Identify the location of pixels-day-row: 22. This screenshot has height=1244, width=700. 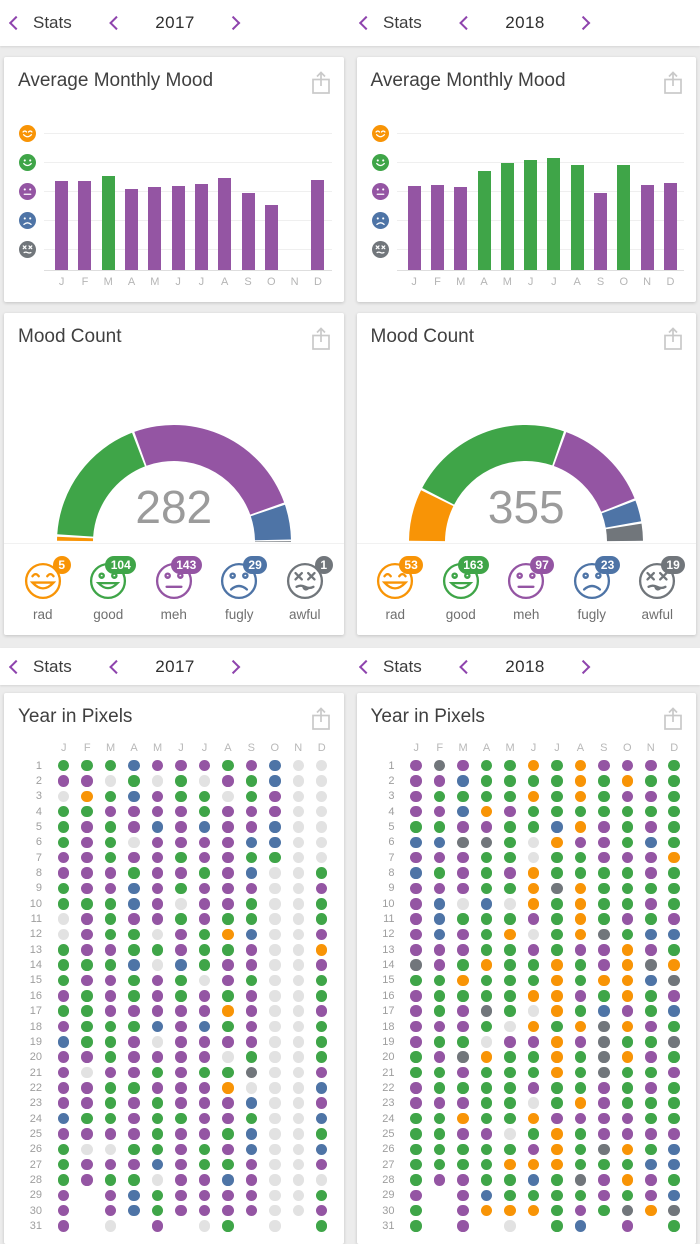
(175, 1087).